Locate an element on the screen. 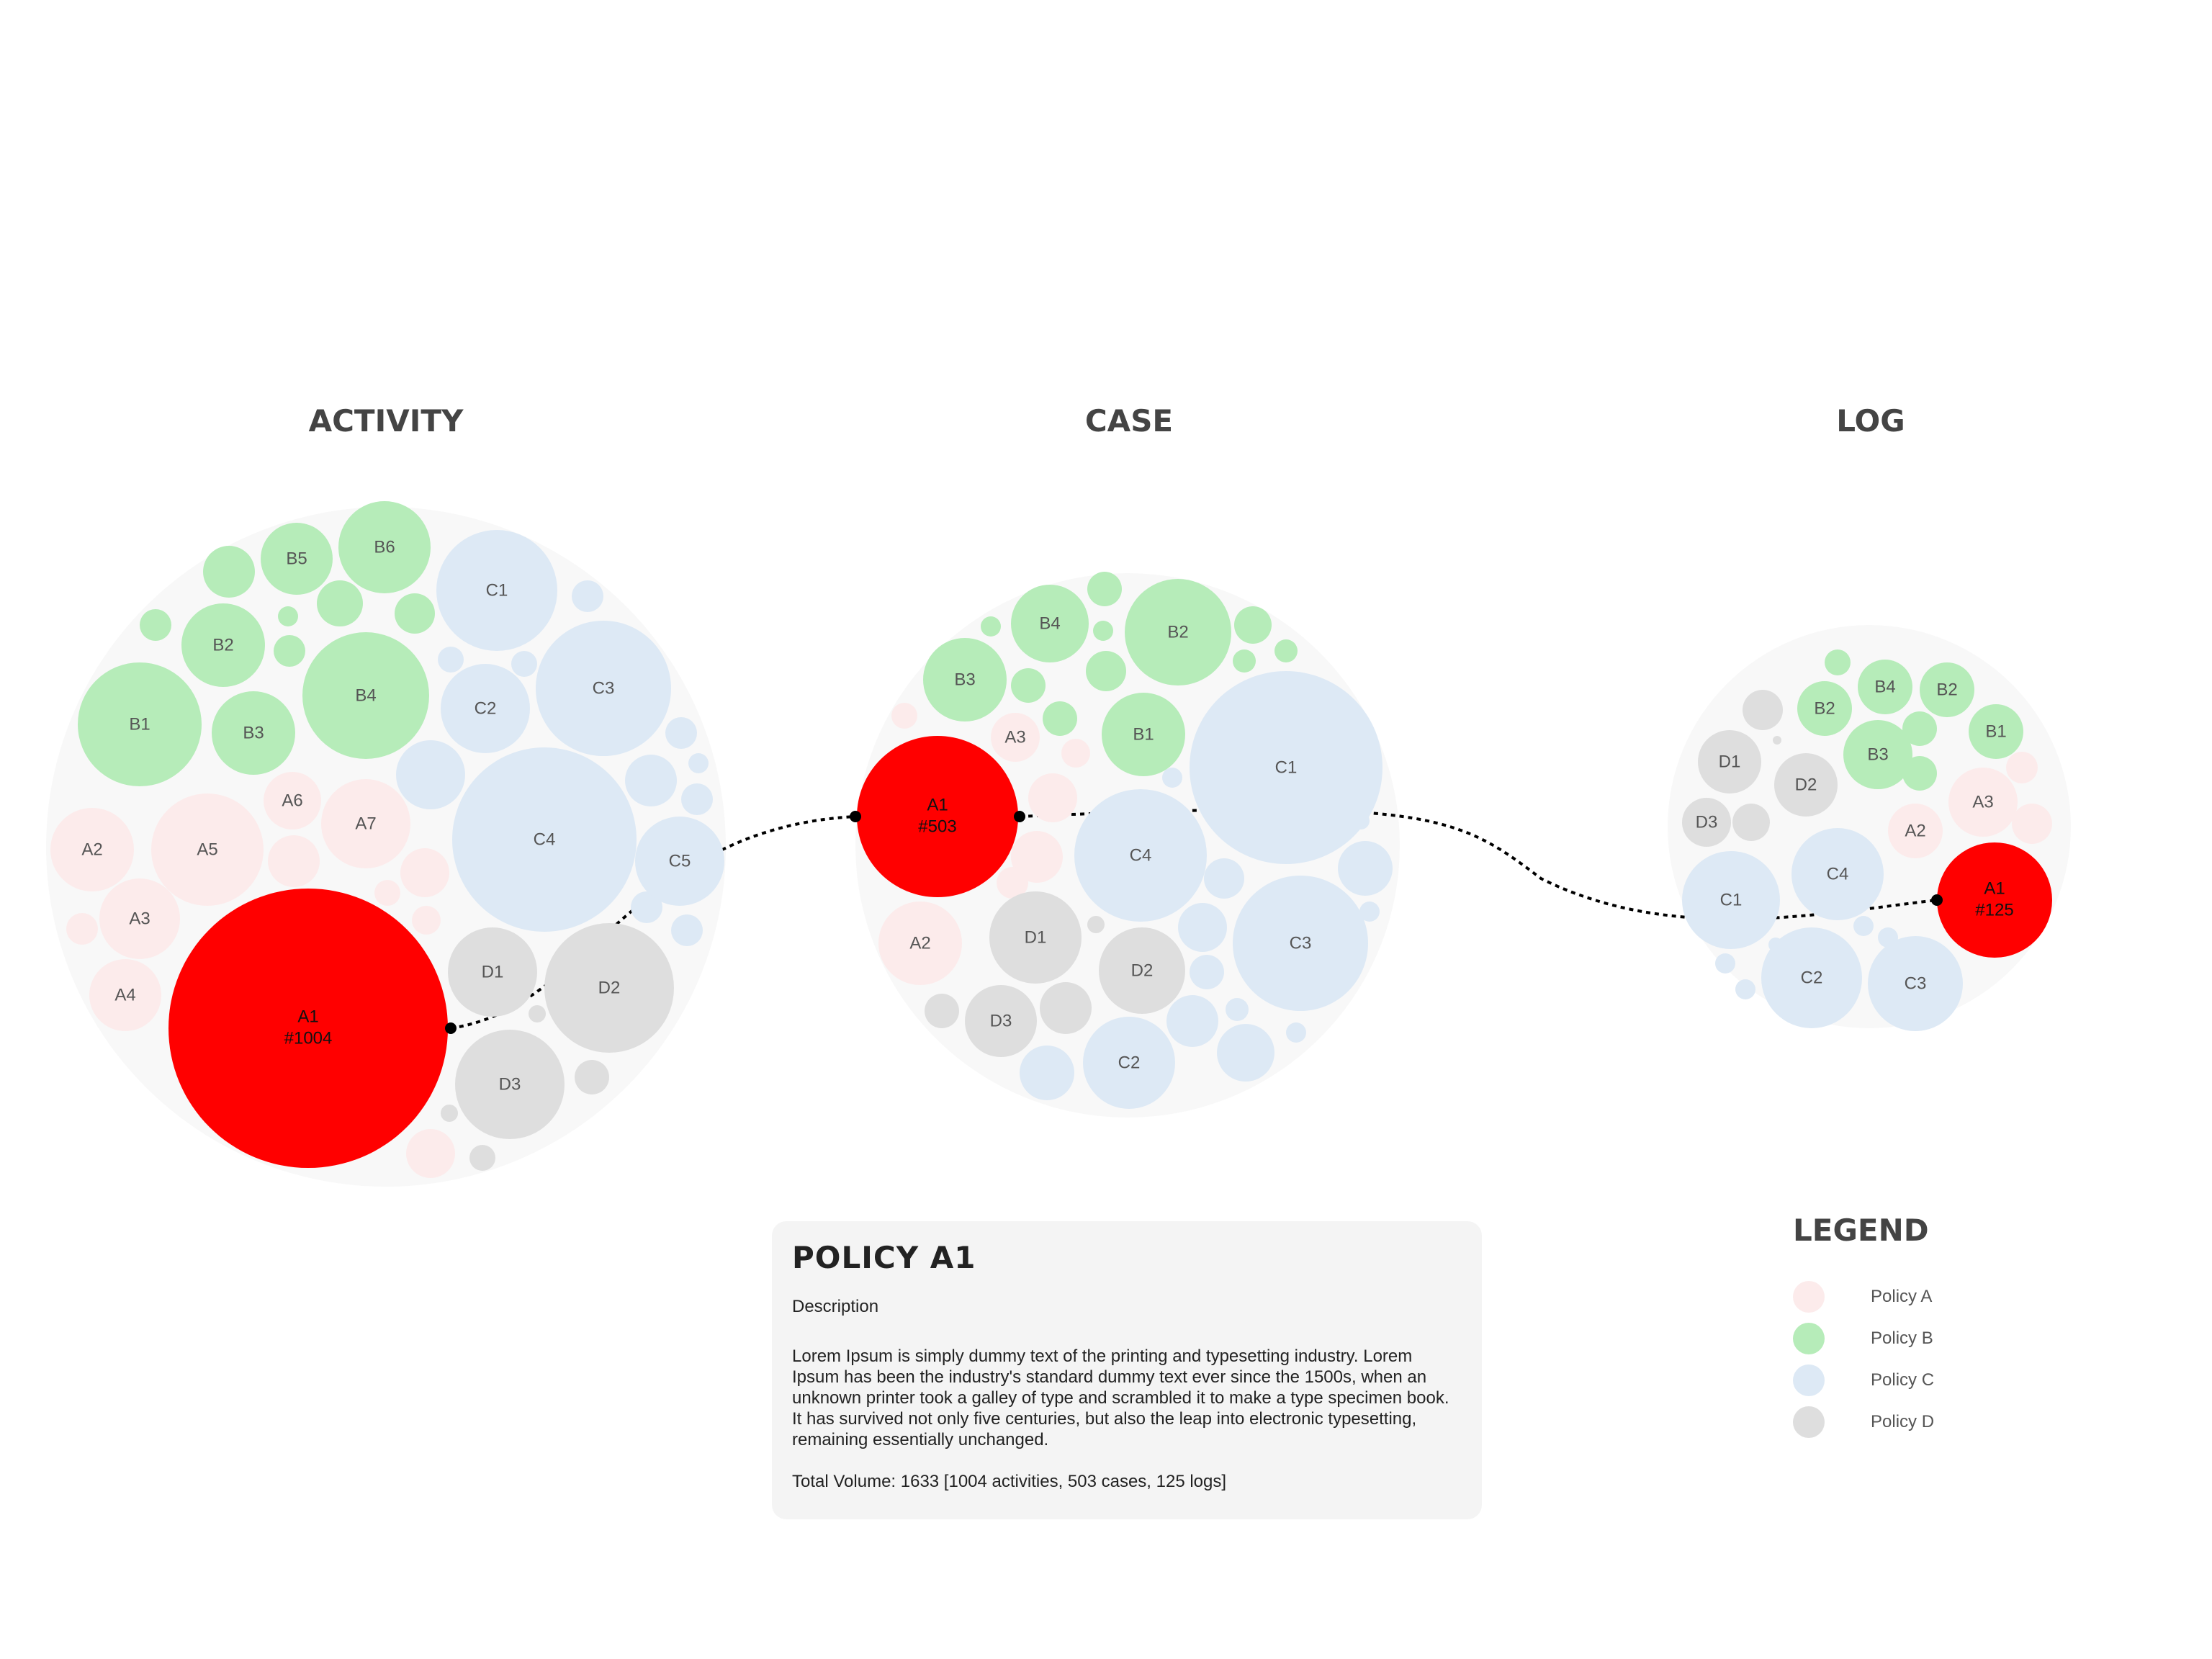 Image resolution: width=2212 pixels, height=1659 pixels. bubble-label: C3 is located at coordinates (1301, 943).